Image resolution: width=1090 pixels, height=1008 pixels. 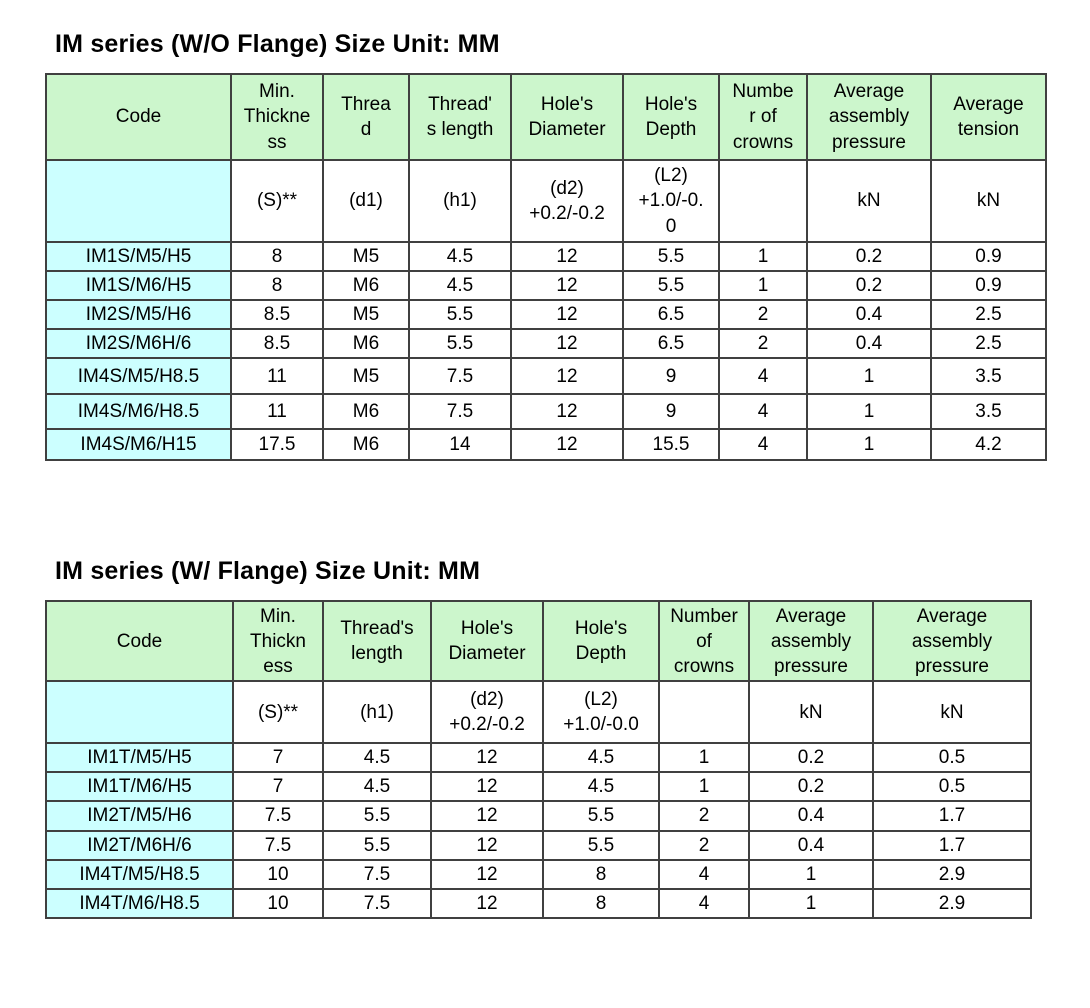 I want to click on data-cell: 2.9, so click(x=952, y=874).